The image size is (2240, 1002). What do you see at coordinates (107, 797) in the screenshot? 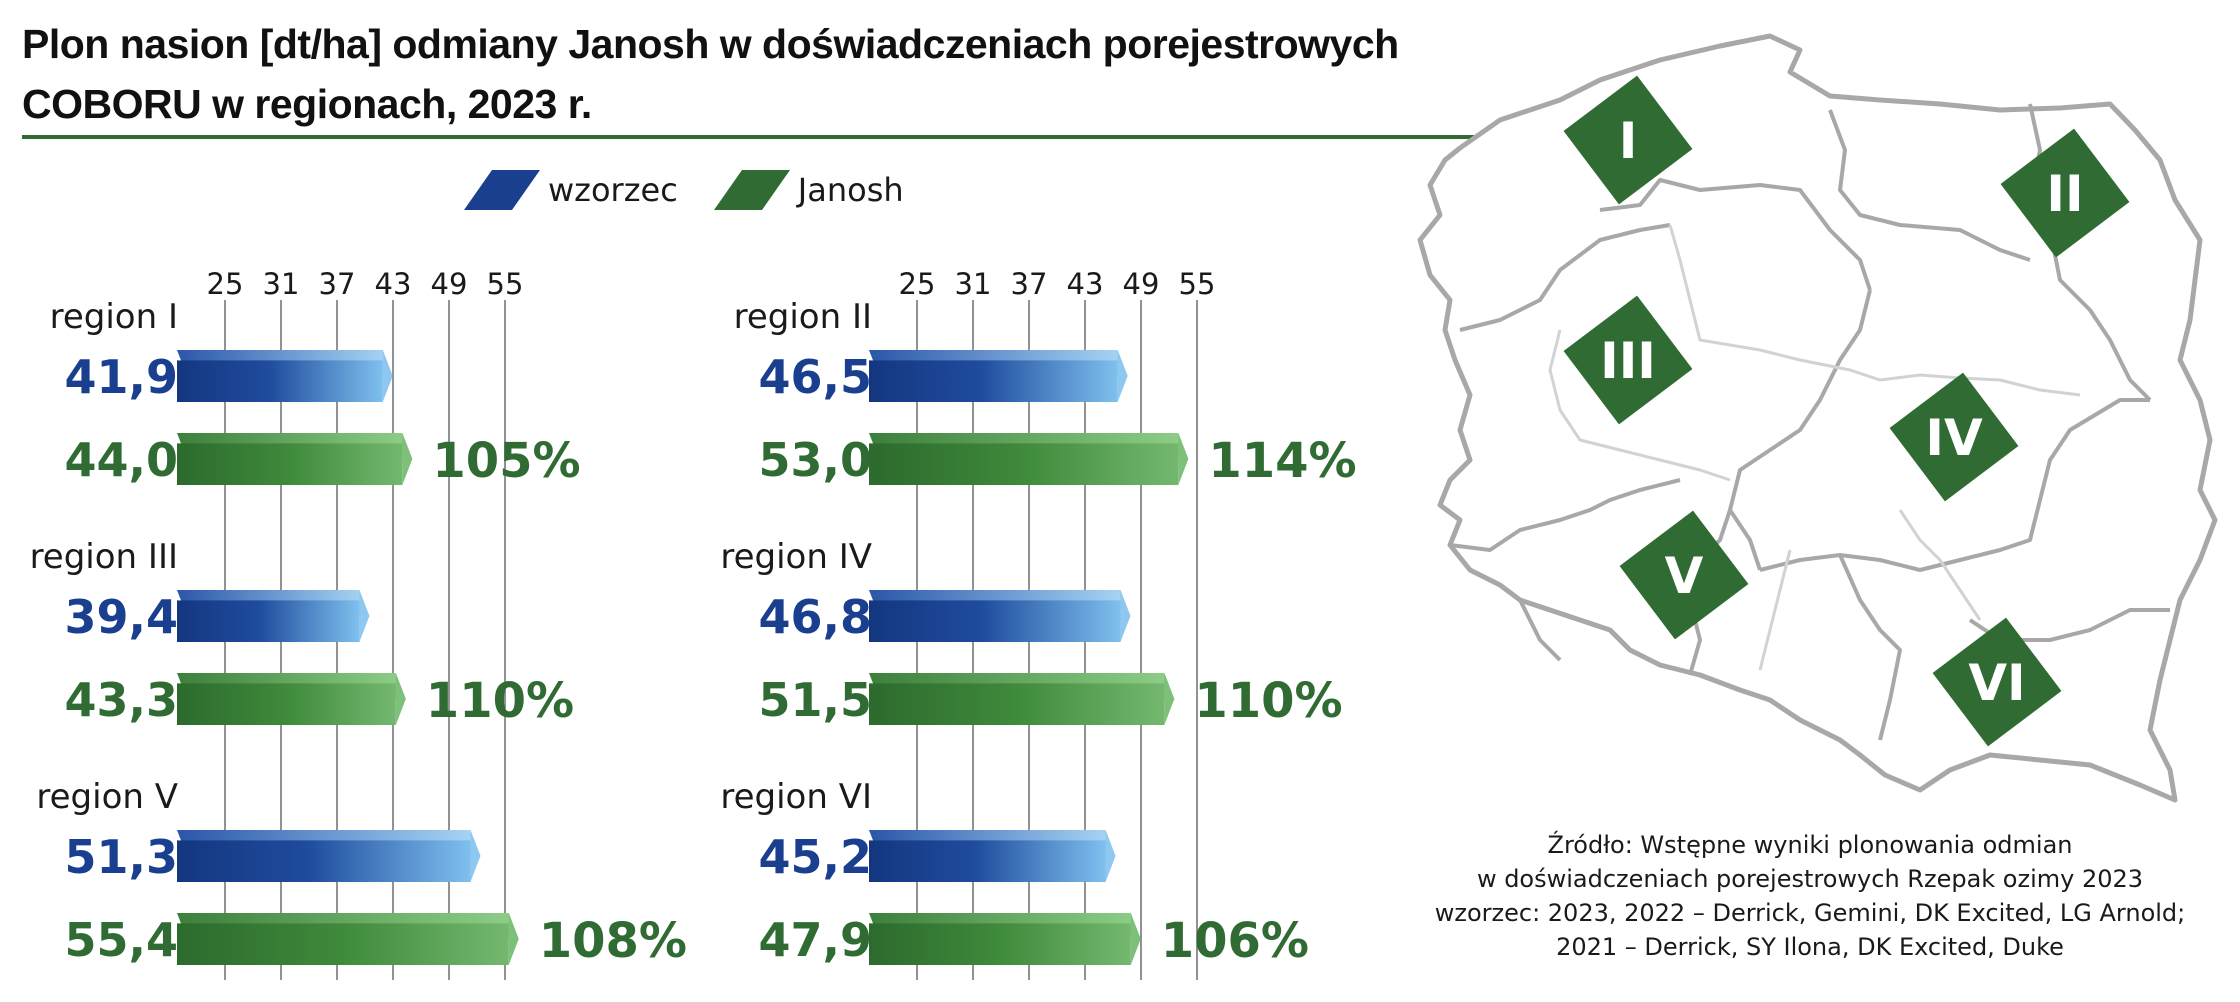
I see `region-label: region V` at bounding box center [107, 797].